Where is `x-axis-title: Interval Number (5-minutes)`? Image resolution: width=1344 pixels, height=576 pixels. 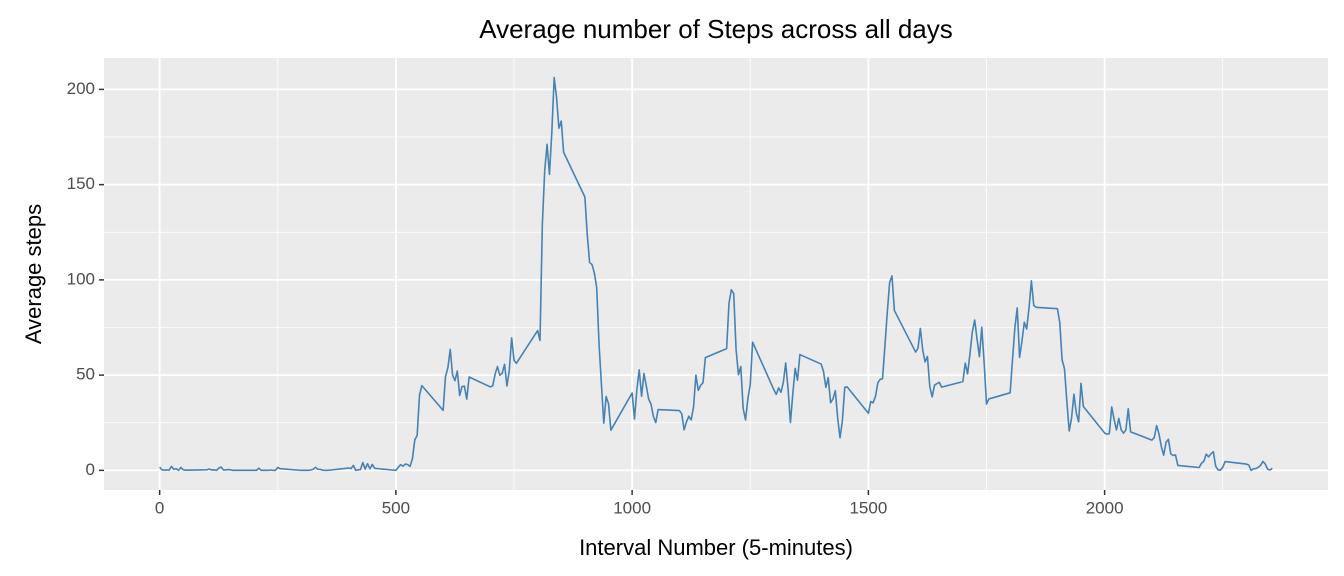
x-axis-title: Interval Number (5-minutes) is located at coordinates (716, 547).